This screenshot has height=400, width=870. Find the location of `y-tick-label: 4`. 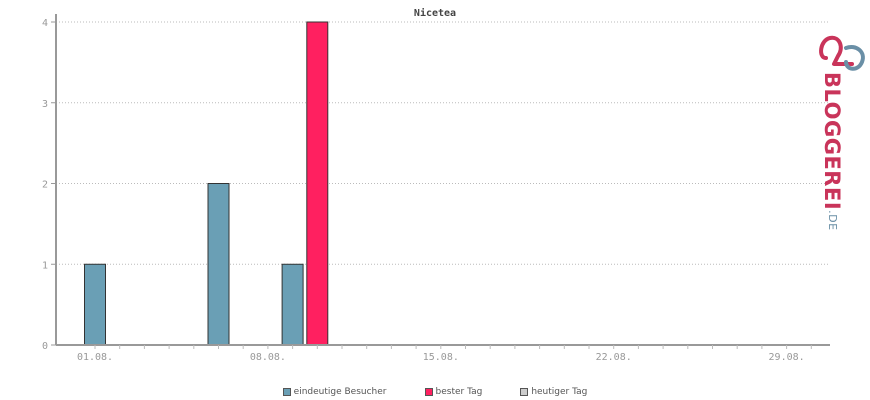

y-tick-label: 4 is located at coordinates (45, 23).